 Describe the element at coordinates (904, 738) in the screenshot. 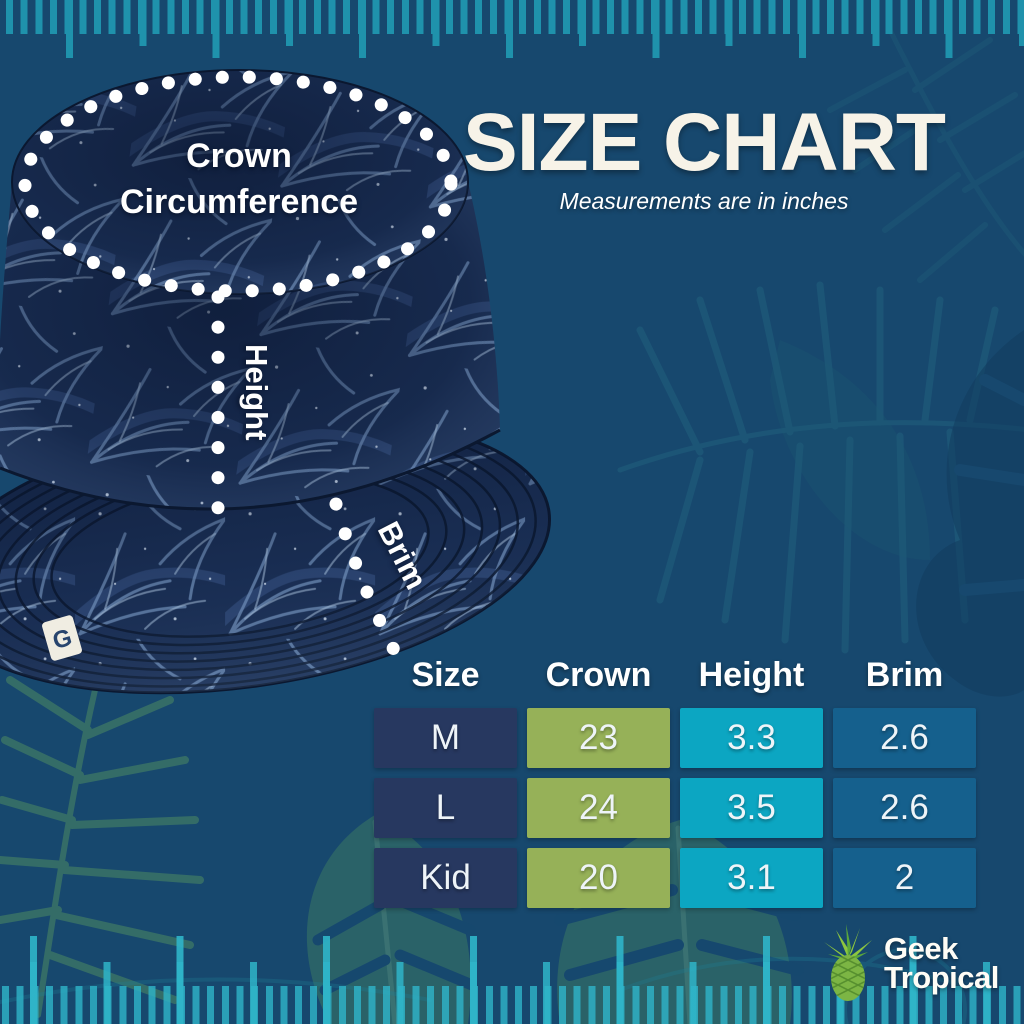

I see `cell-brim-m: 2.6` at that location.